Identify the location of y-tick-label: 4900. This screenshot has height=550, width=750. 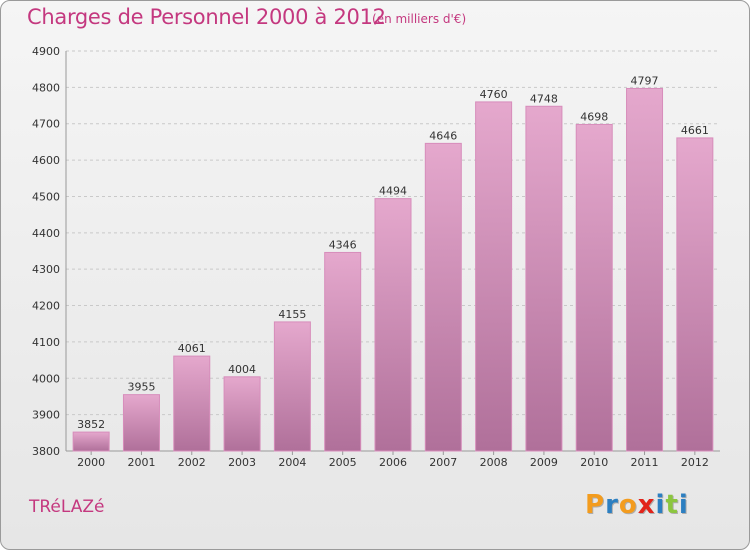
(46, 51).